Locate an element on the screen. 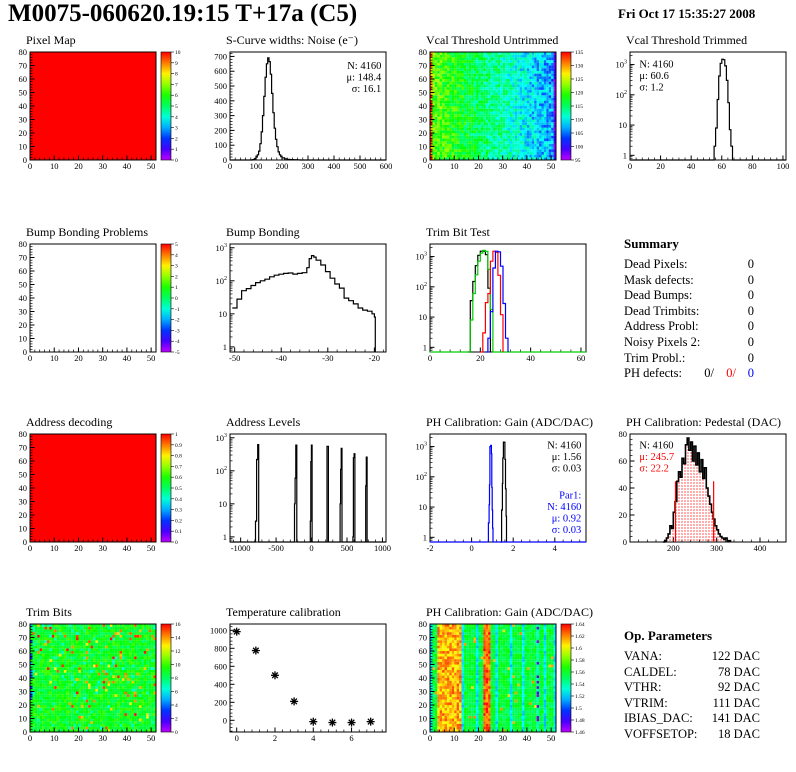 The image size is (796, 772). text-row: IBIAS_DAC: 141 DAC is located at coordinates (692, 719).